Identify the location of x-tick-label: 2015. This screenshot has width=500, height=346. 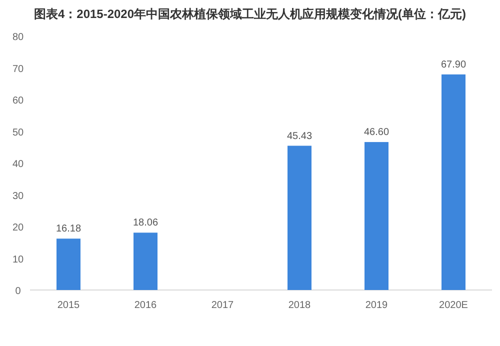
(68, 305).